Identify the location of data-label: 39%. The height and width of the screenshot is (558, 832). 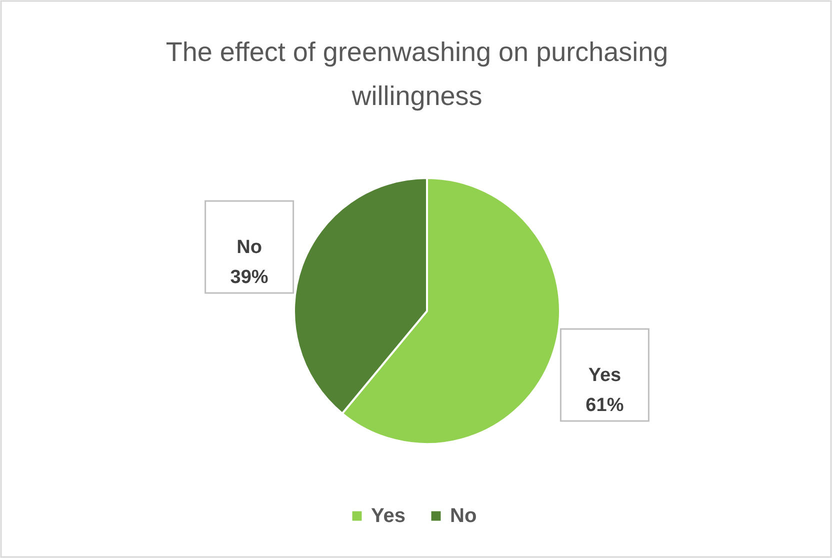
(249, 277).